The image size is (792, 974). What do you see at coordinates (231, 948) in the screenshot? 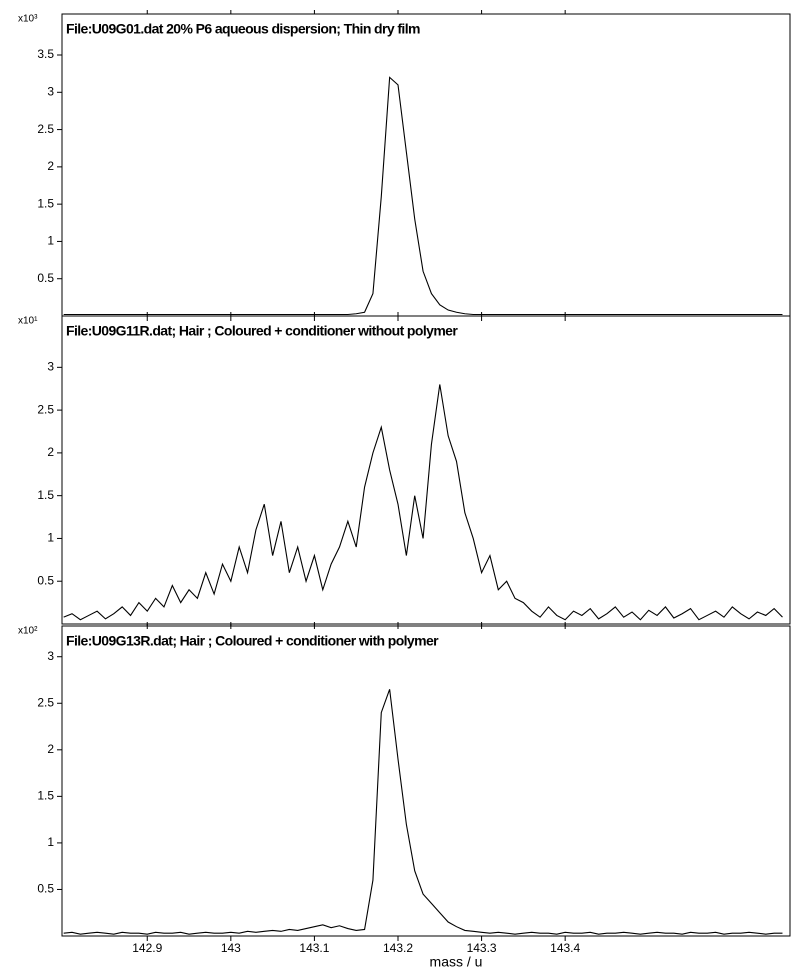
I see `x-tick-label: 143` at bounding box center [231, 948].